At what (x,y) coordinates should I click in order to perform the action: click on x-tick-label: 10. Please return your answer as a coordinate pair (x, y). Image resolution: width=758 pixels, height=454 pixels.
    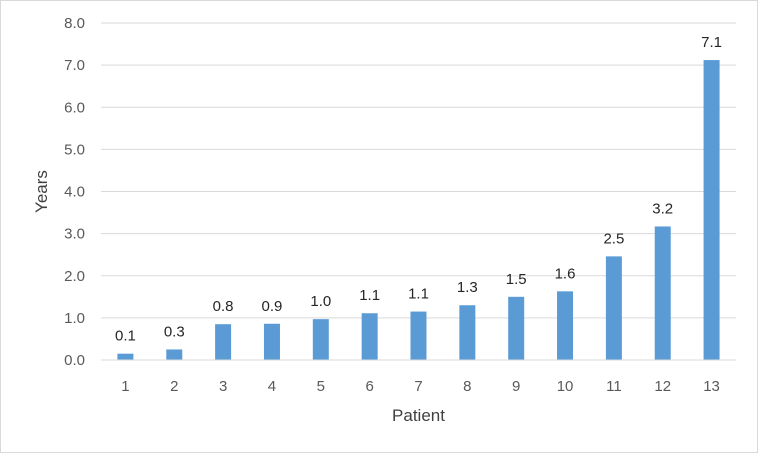
    Looking at the image, I should click on (565, 386).